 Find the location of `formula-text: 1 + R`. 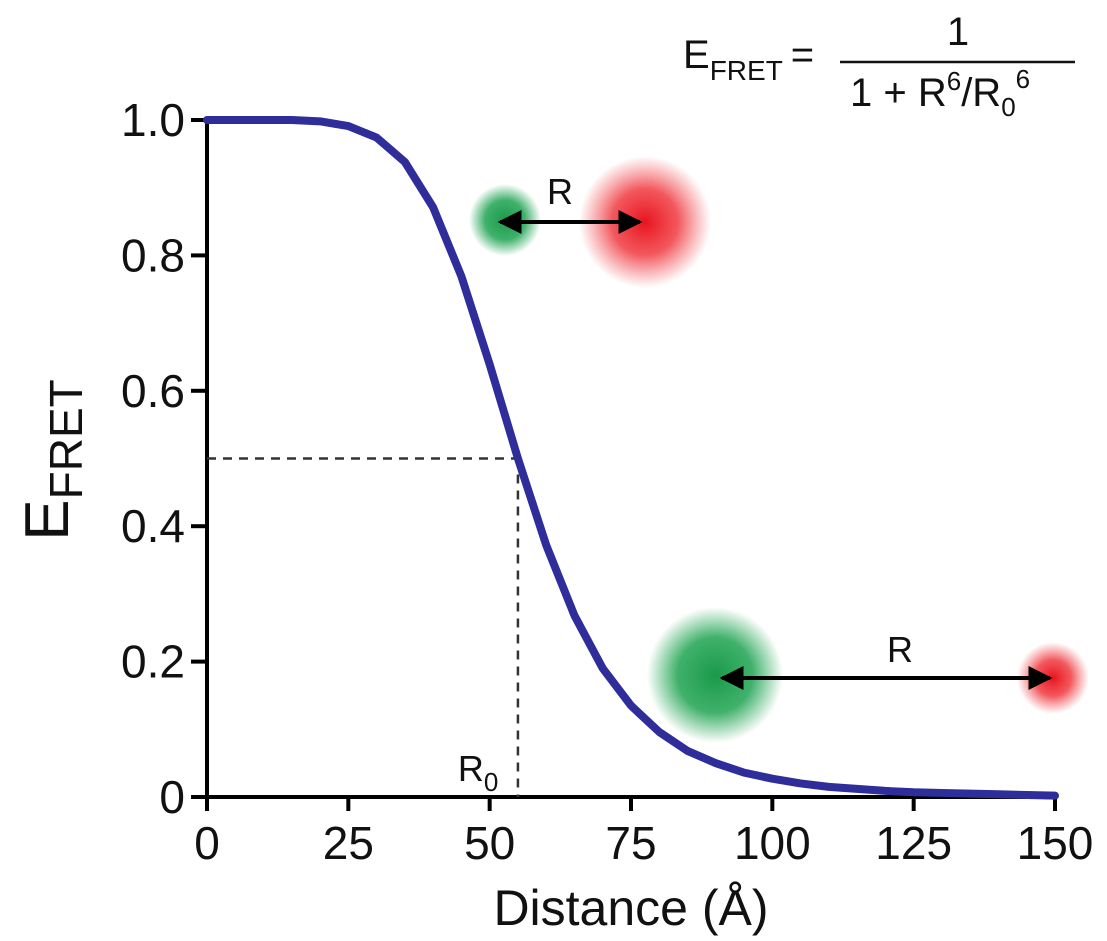

formula-text: 1 + R is located at coordinates (898, 93).